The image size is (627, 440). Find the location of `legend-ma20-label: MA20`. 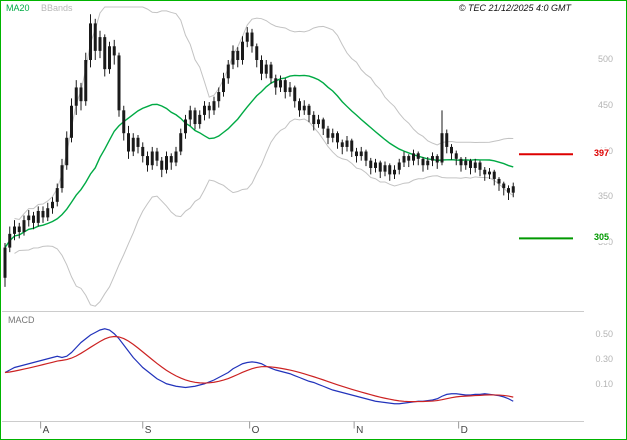

legend-ma20-label: MA20 is located at coordinates (18, 8).